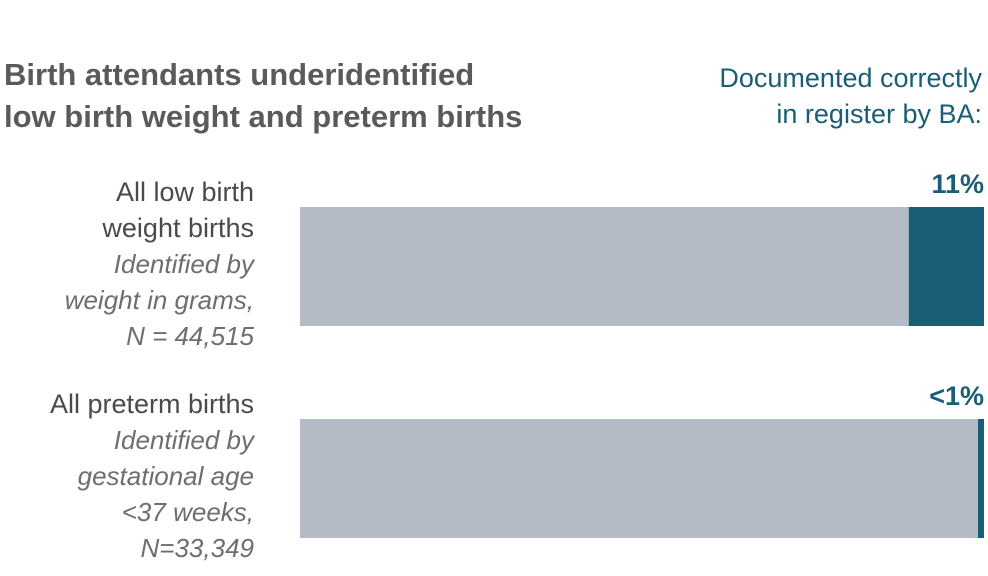  Describe the element at coordinates (184, 192) in the screenshot. I see `category-name-line: All low birth` at that location.